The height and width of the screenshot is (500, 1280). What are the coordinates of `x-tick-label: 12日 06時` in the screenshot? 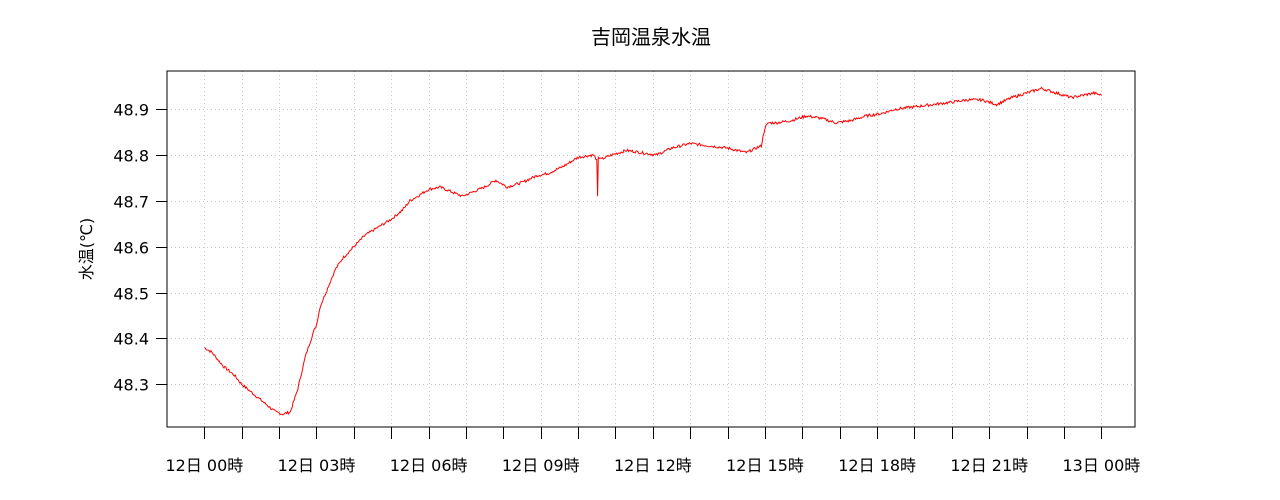 It's located at (429, 465).